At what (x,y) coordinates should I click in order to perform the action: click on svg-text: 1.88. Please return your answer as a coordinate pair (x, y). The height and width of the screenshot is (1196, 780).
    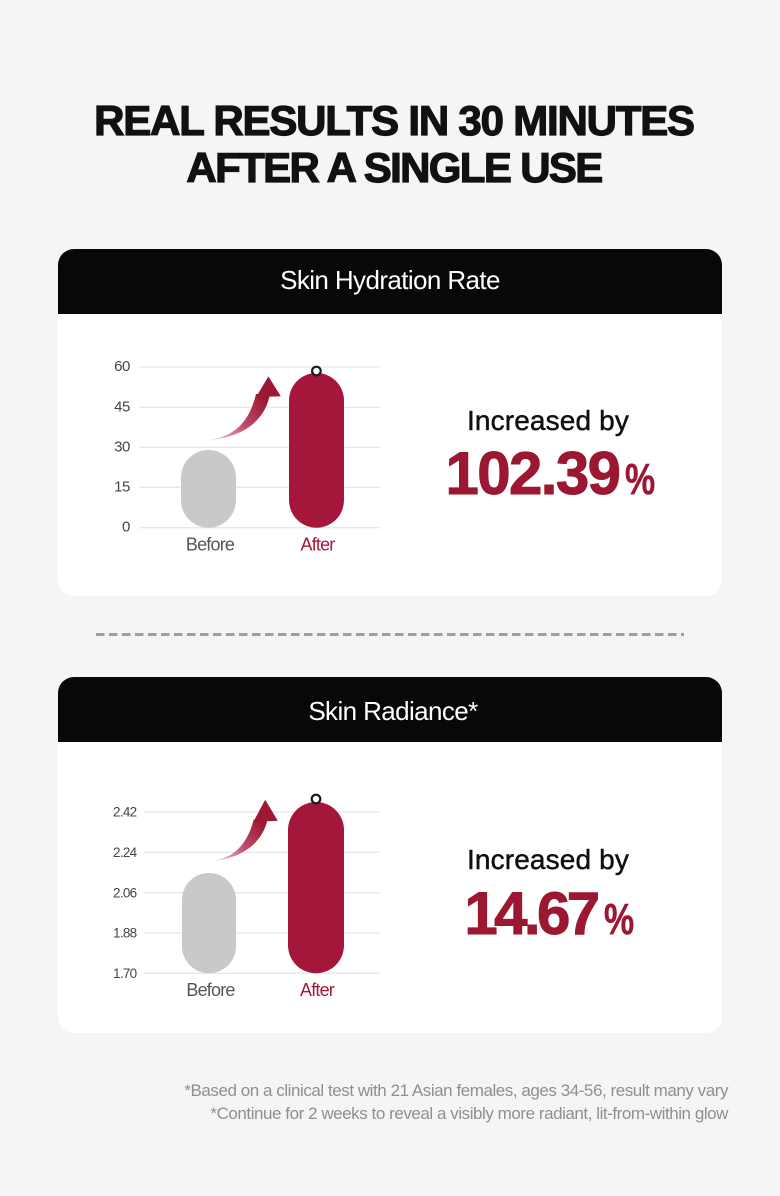
    Looking at the image, I should click on (125, 933).